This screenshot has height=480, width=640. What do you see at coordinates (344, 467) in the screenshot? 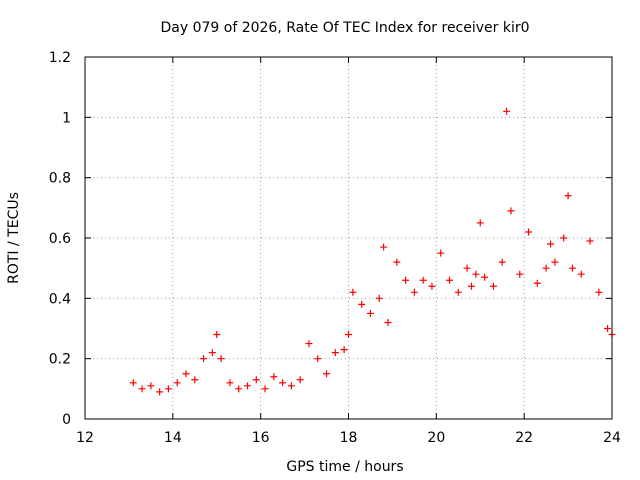
I see `x-axis-label: GPS time / hours` at bounding box center [344, 467].